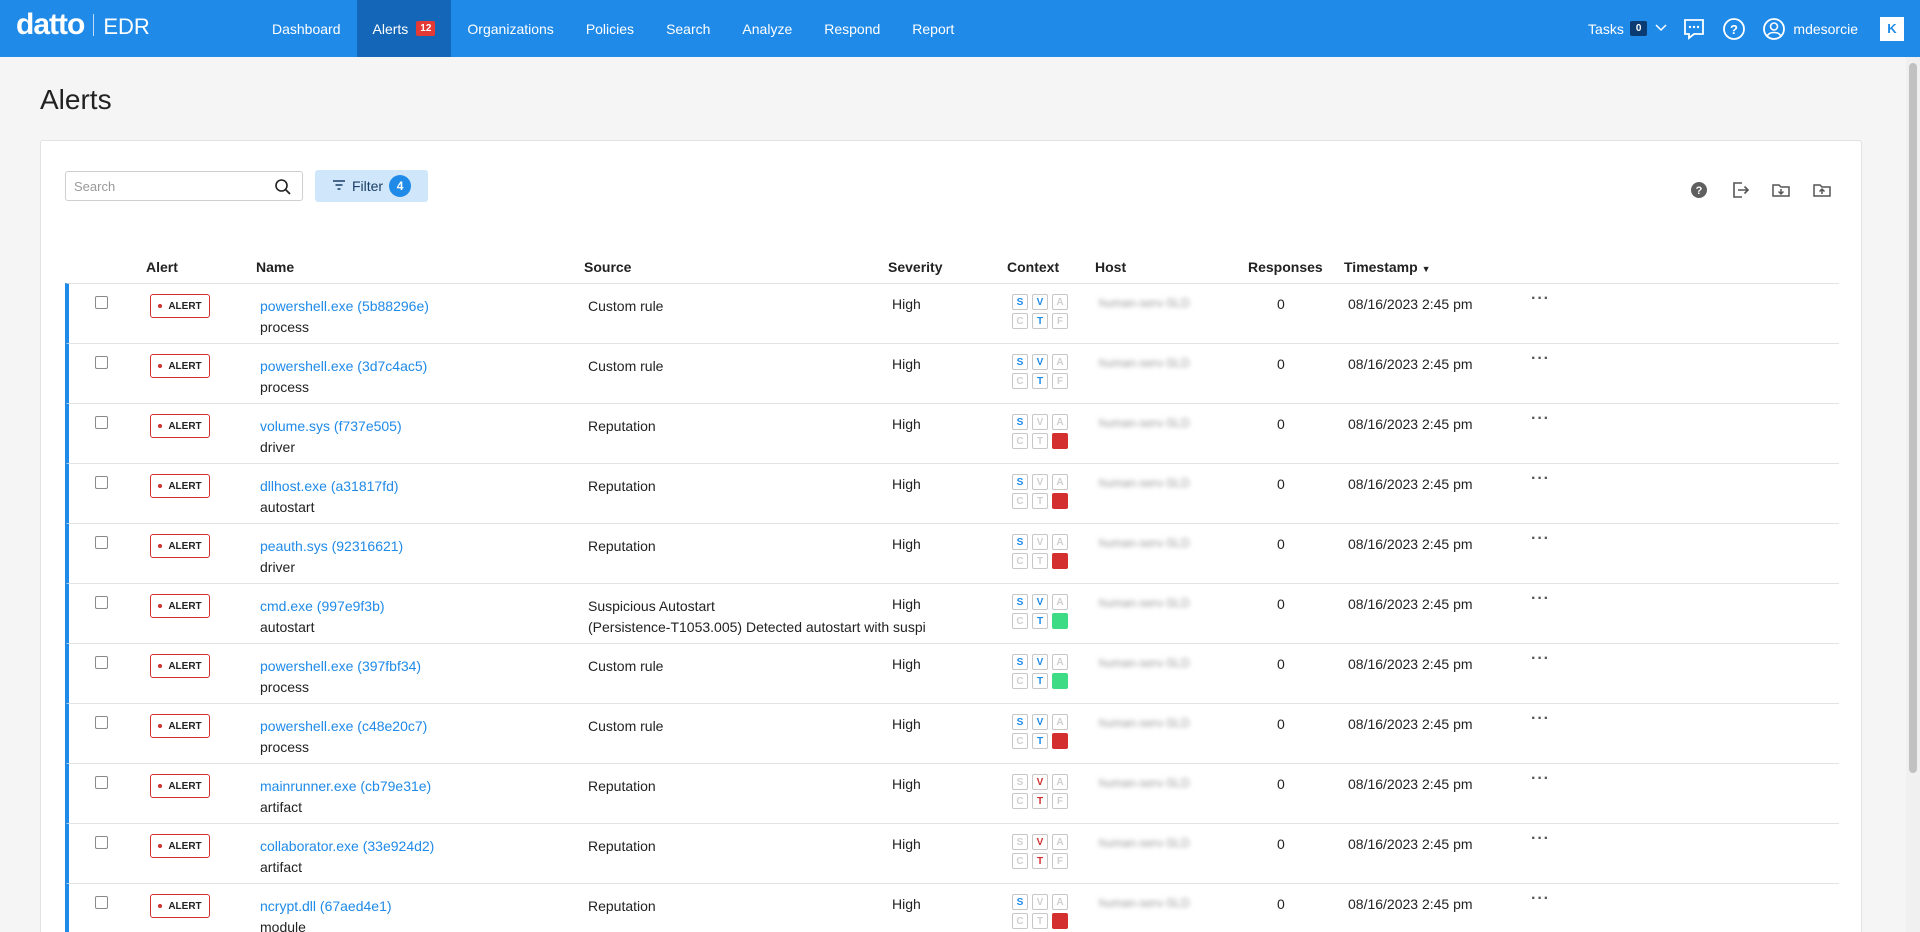 Image resolution: width=1920 pixels, height=932 pixels. What do you see at coordinates (341, 666) in the screenshot?
I see `alert-name-link: powershell.exe (397fbf34)` at bounding box center [341, 666].